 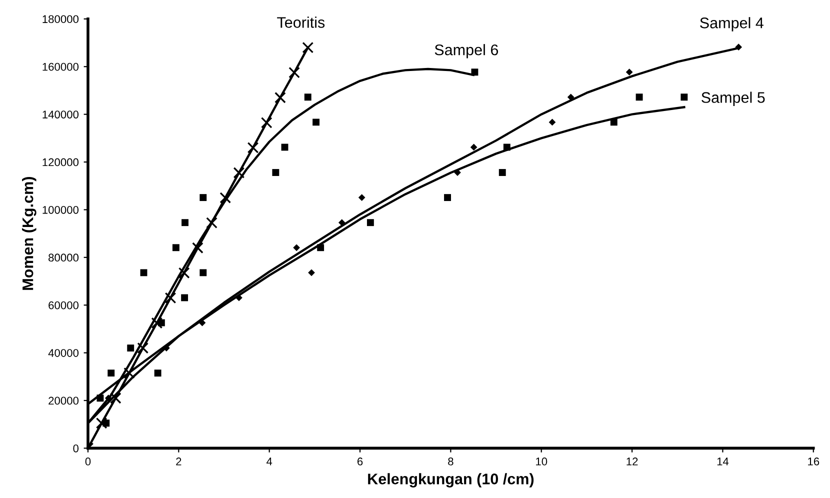 What do you see at coordinates (466, 51) in the screenshot?
I see `series-label: Sampel 6` at bounding box center [466, 51].